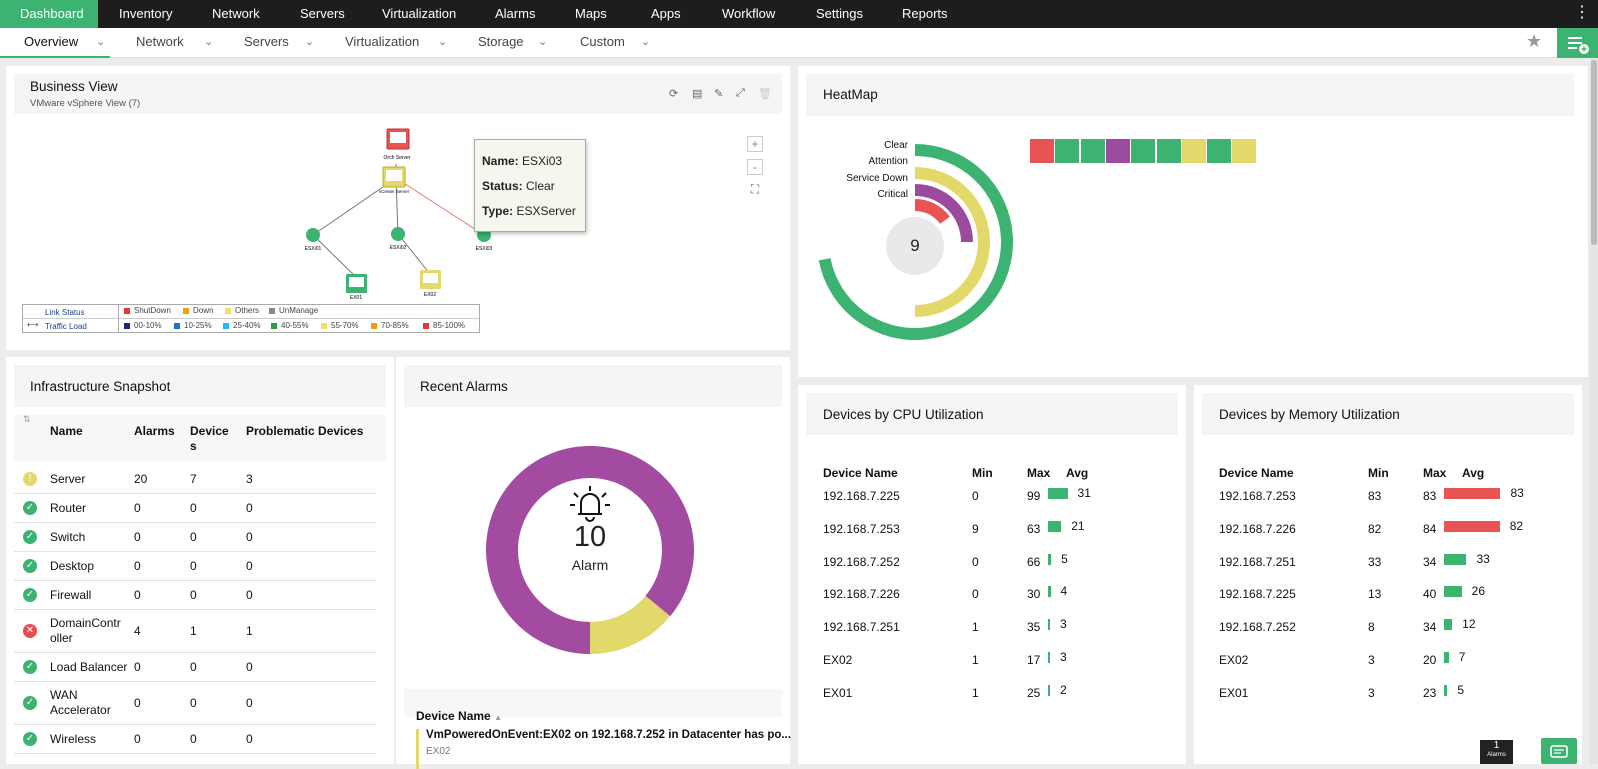 This screenshot has height=769, width=1598. I want to click on nav-tab-virtualization: Virtualization, so click(419, 13).